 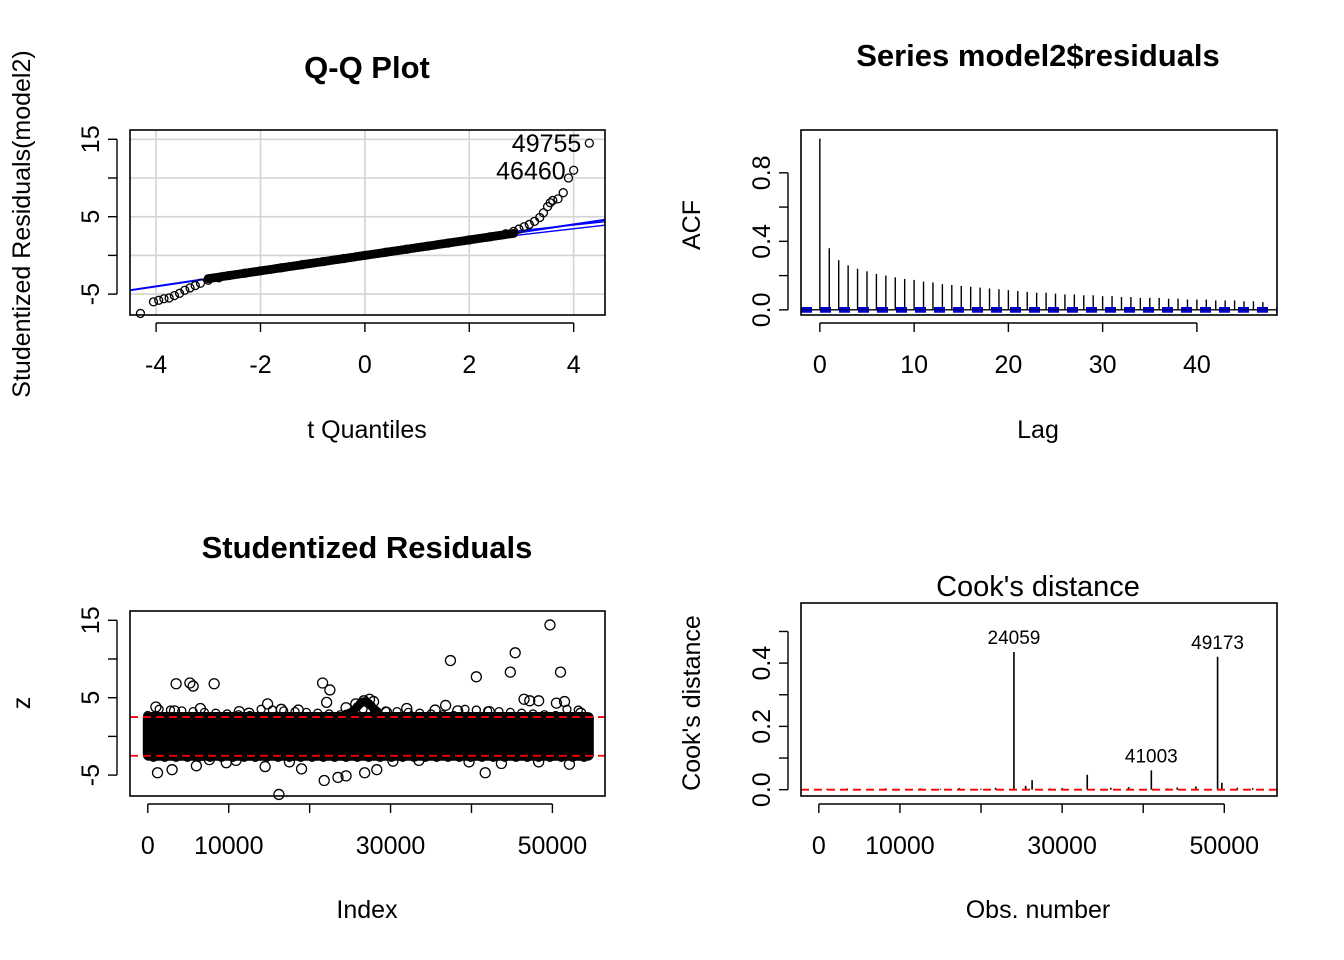 What do you see at coordinates (762, 726) in the screenshot?
I see `y-tick-label: 0.2` at bounding box center [762, 726].